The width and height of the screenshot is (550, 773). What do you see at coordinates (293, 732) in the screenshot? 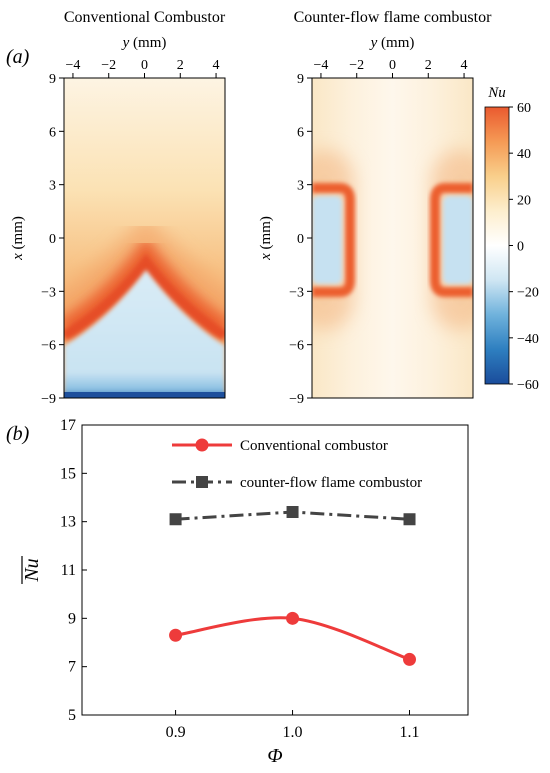
I see `line-xtick-label-1: 1.0` at bounding box center [293, 732].